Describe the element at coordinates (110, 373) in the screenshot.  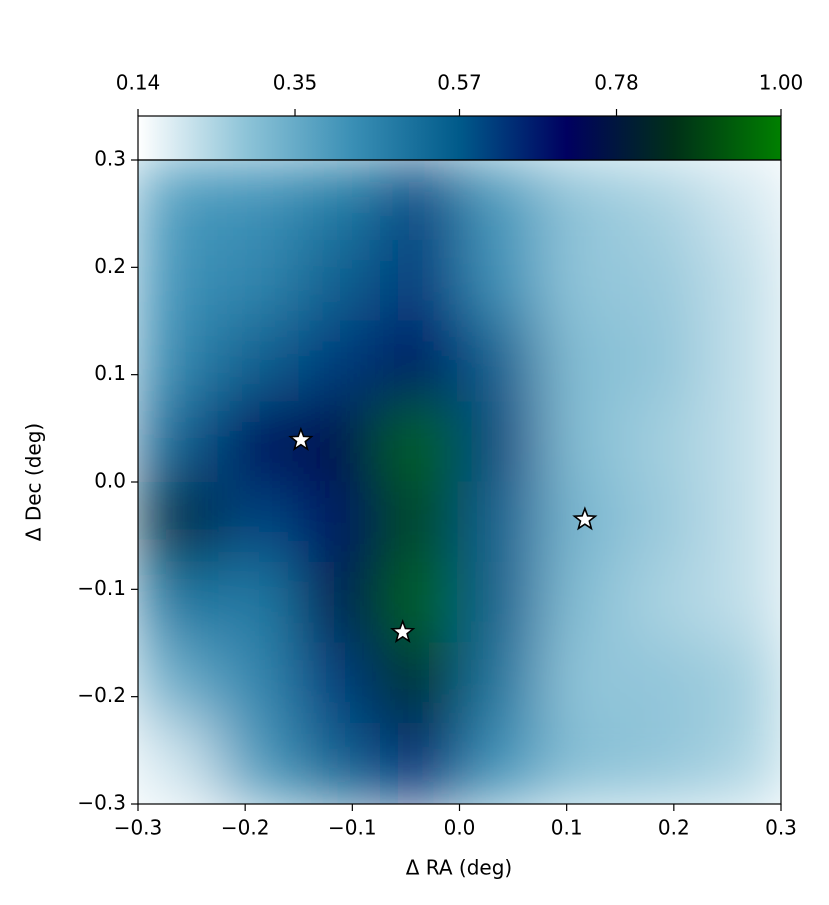
I see `y-tick-label: 0.1` at that location.